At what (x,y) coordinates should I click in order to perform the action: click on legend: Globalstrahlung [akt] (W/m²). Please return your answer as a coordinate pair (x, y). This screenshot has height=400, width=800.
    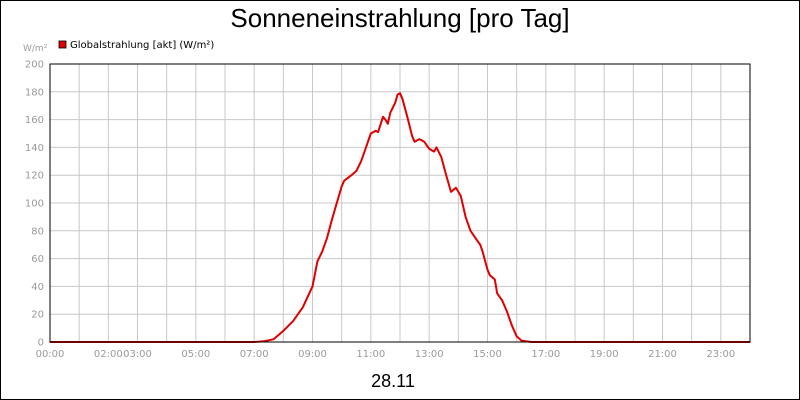
    Looking at the image, I should click on (136, 45).